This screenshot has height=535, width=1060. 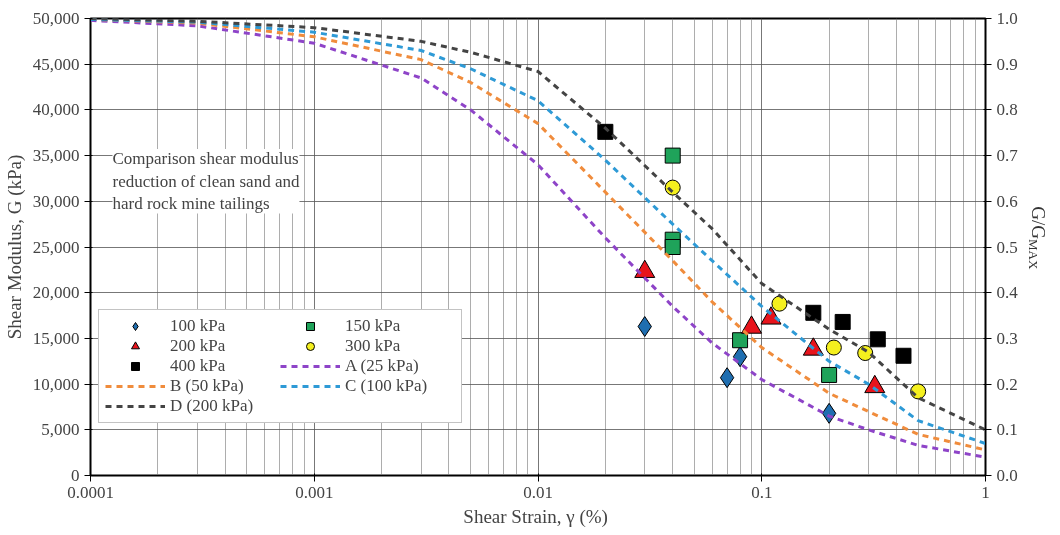 I want to click on y-tick-label: 20,000, so click(x=56, y=293).